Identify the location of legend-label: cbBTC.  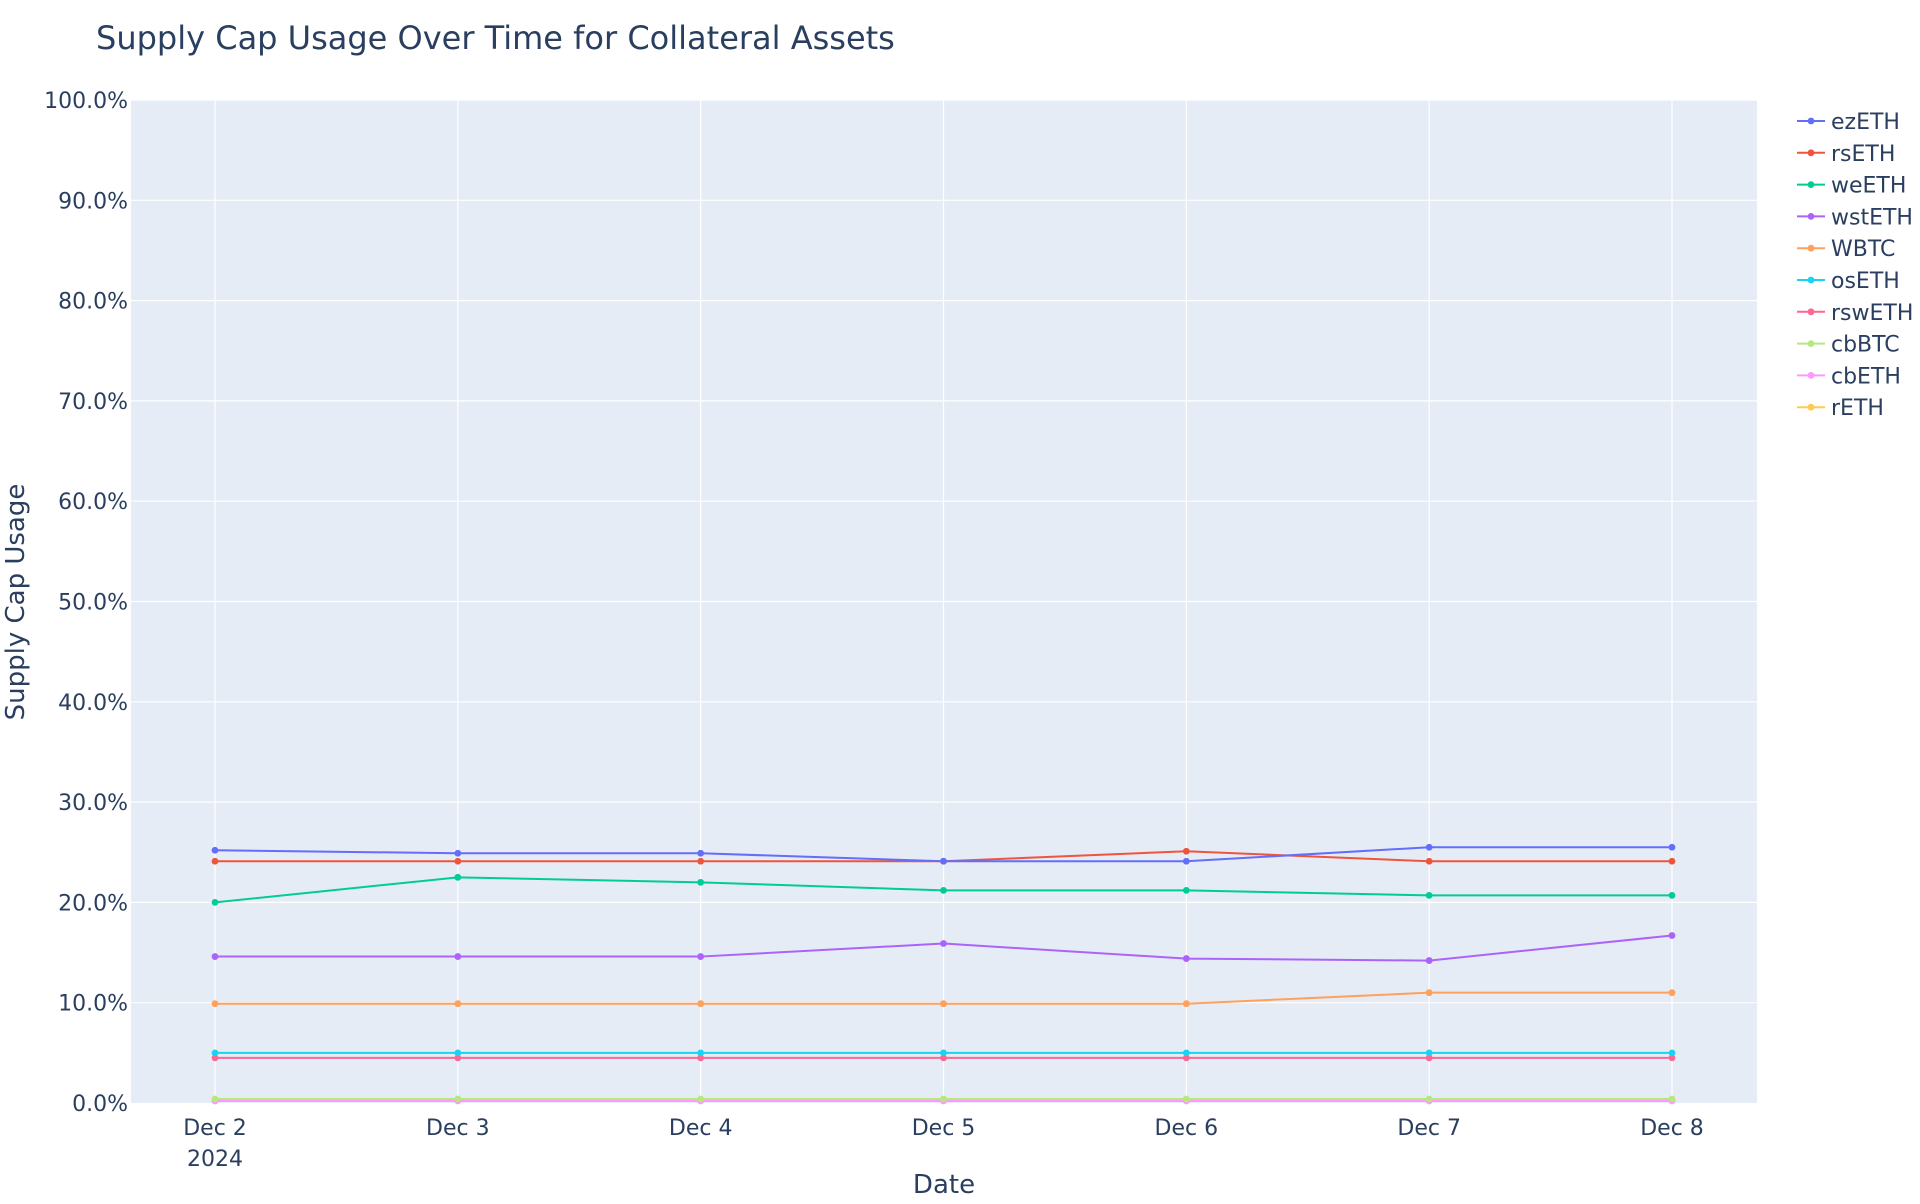
(1865, 345).